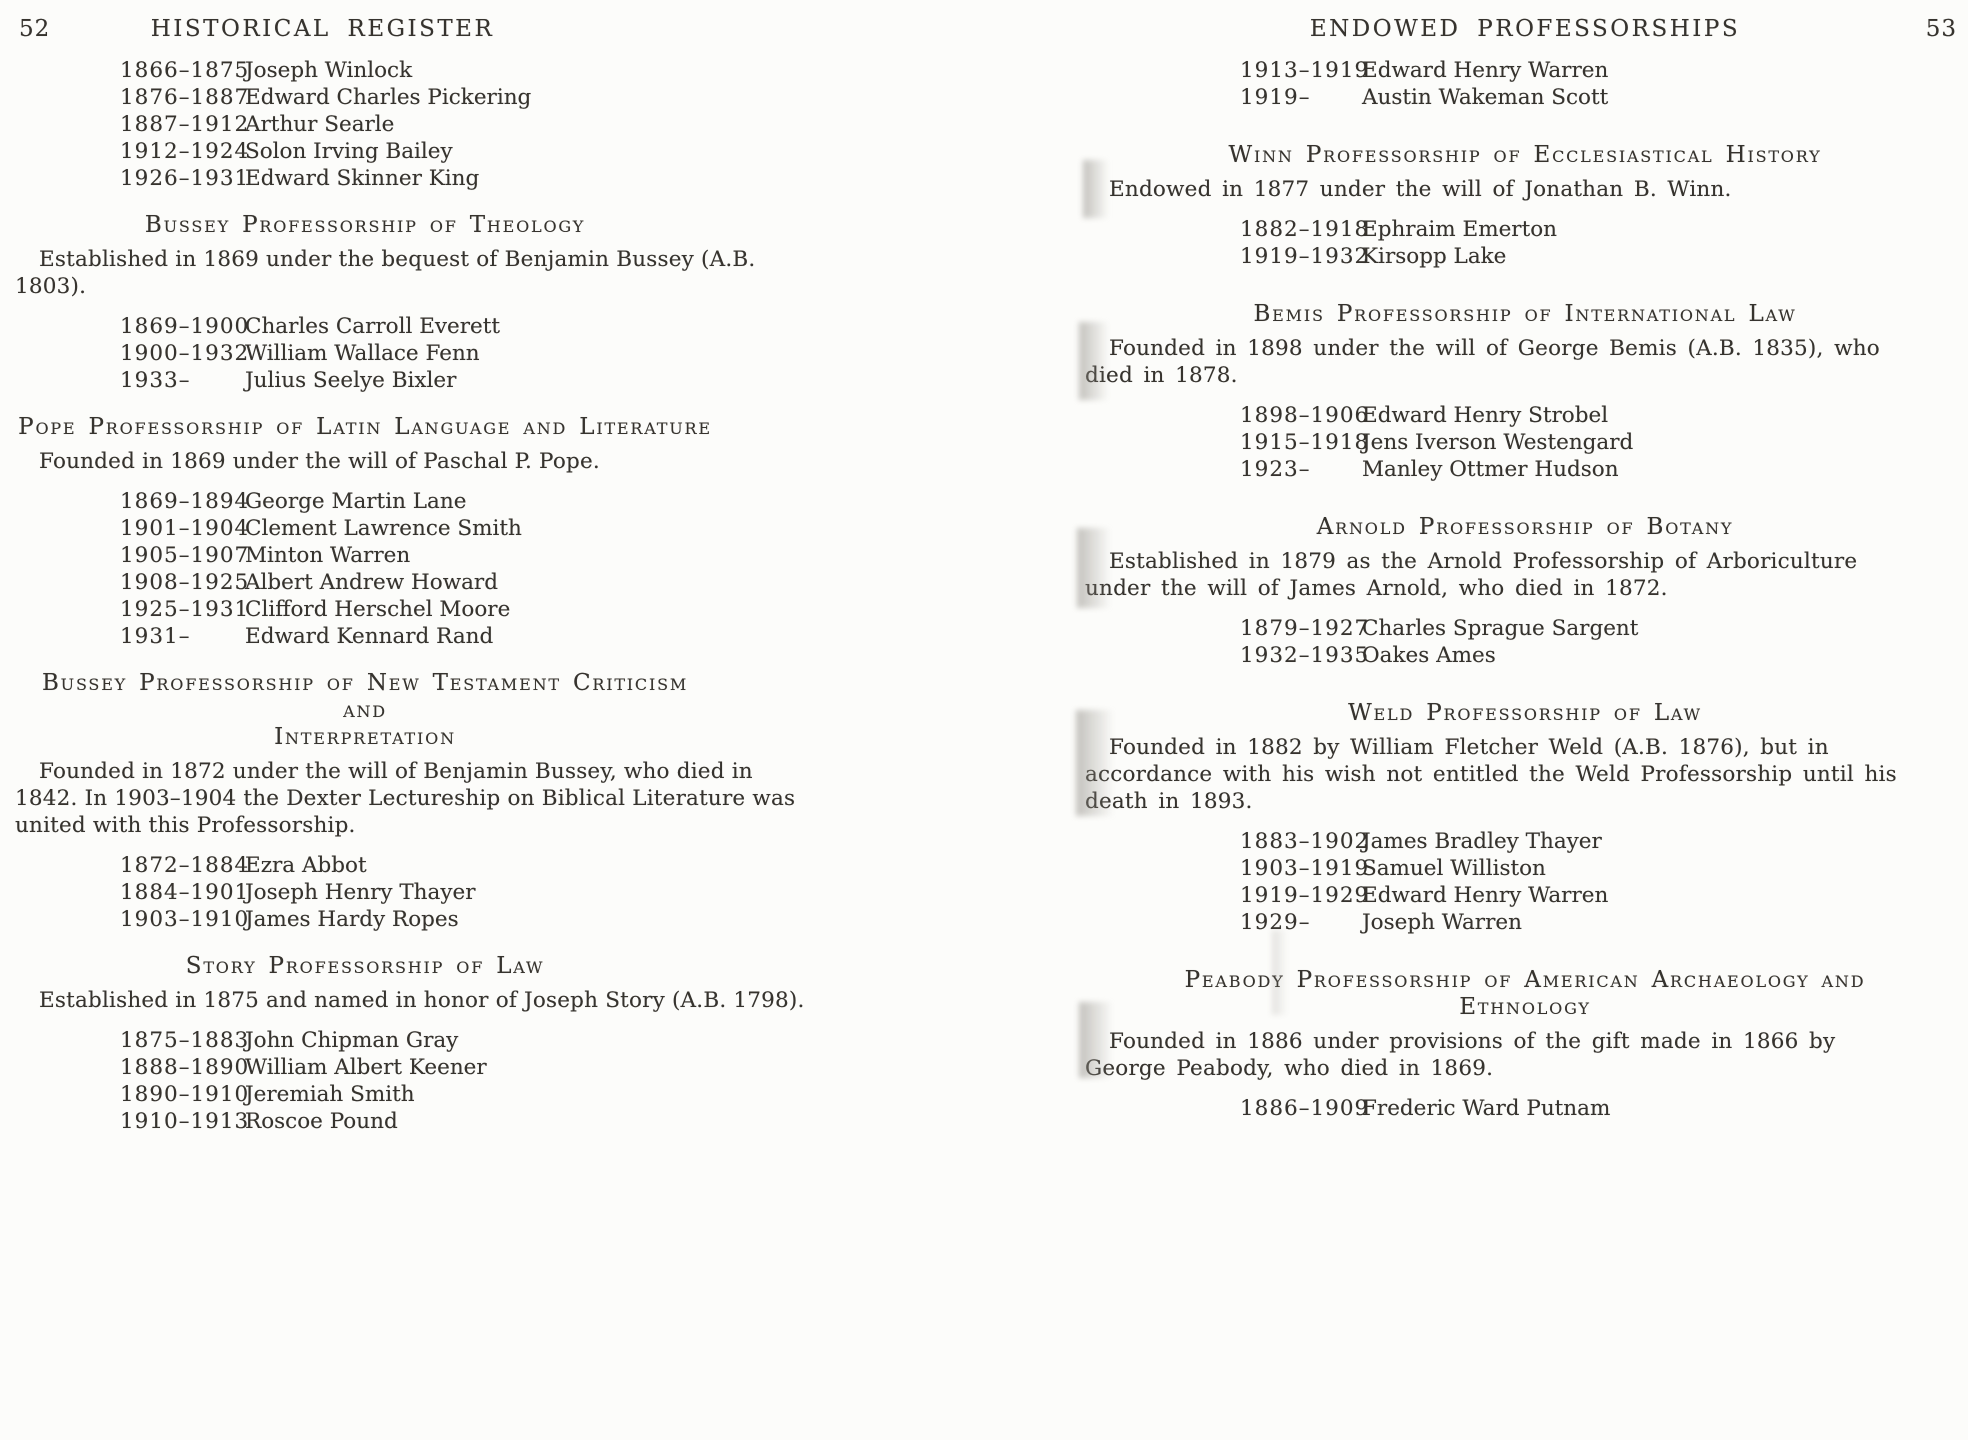  I want to click on list-item: 1903–1919 Samuel Williston, so click(1602, 868).